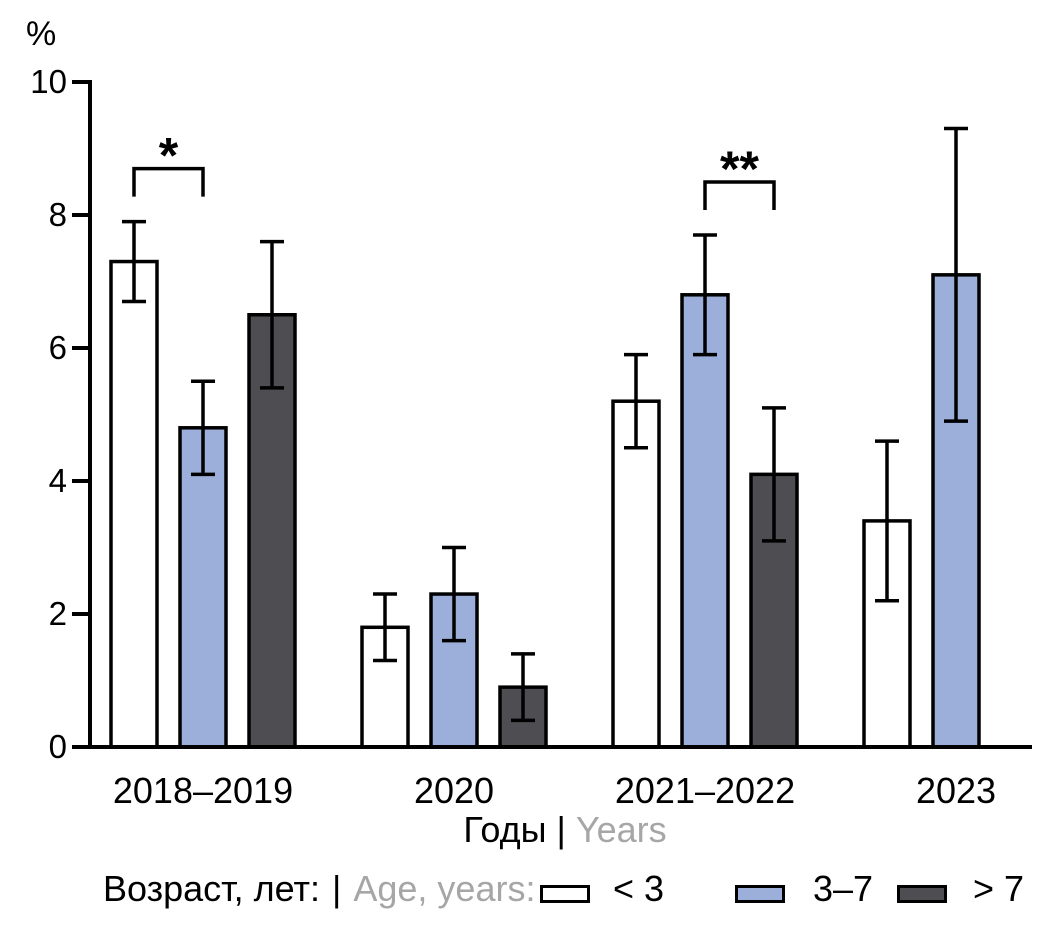  Describe the element at coordinates (887, 634) in the screenshot. I see `bar-2023-< 3` at that location.